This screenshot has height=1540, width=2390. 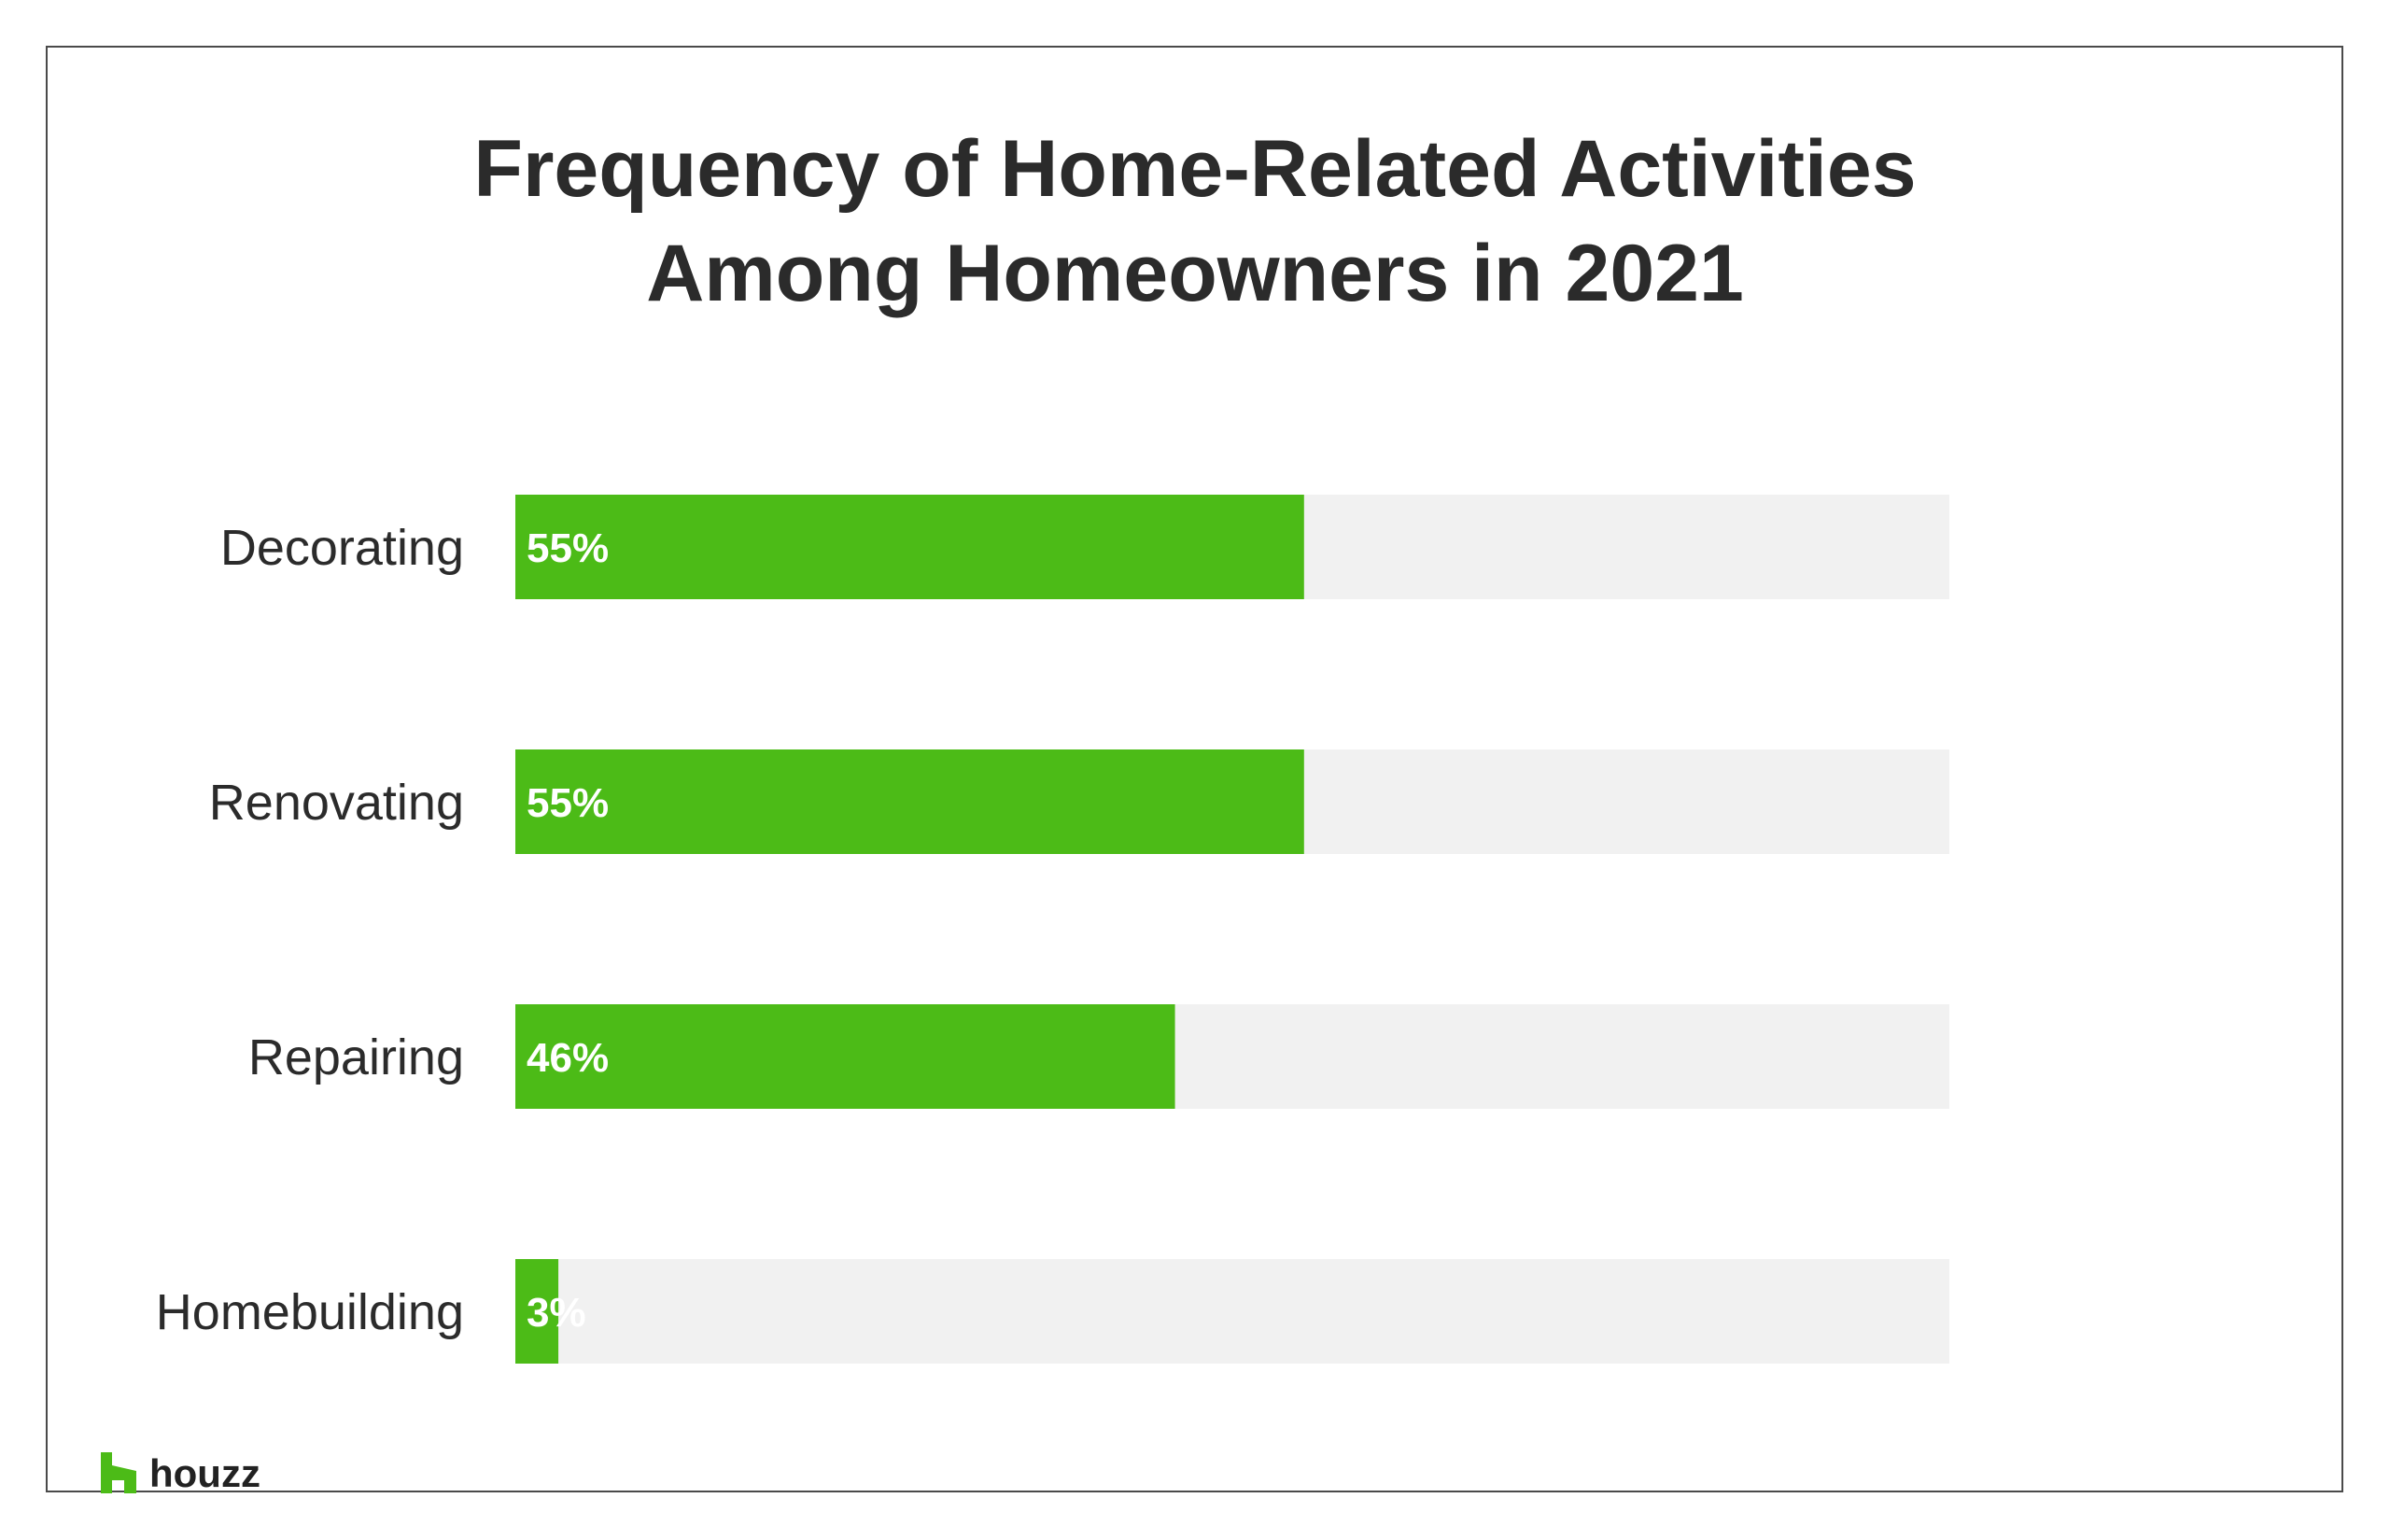 I want to click on value-label-renovating: 55%, so click(x=568, y=803).